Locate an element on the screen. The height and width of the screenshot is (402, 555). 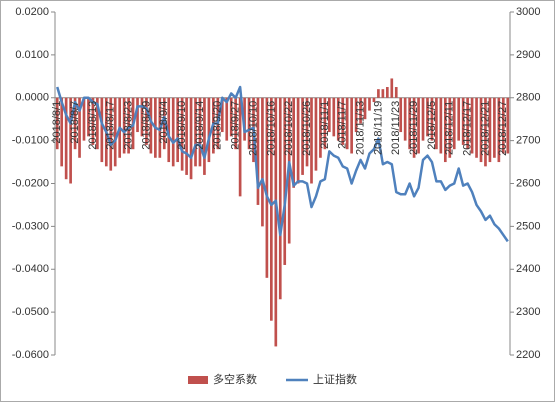
x-tick-label: 2018/10/16 is located at coordinates (271, 128).